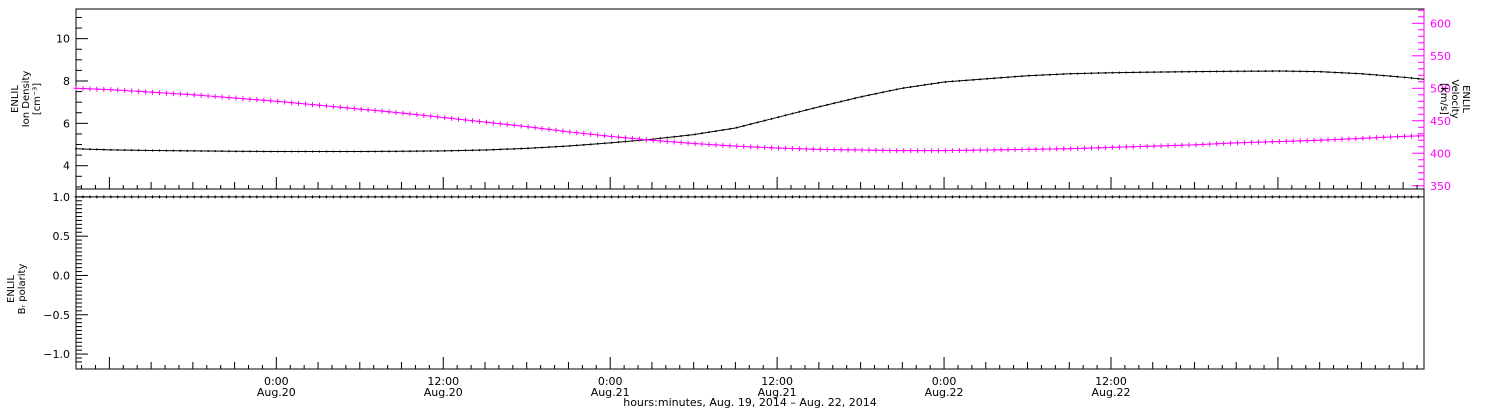 The width and height of the screenshot is (1500, 410). I want to click on y-left-axis-label: ENLILIon Density[cm⁻³], so click(26, 99).